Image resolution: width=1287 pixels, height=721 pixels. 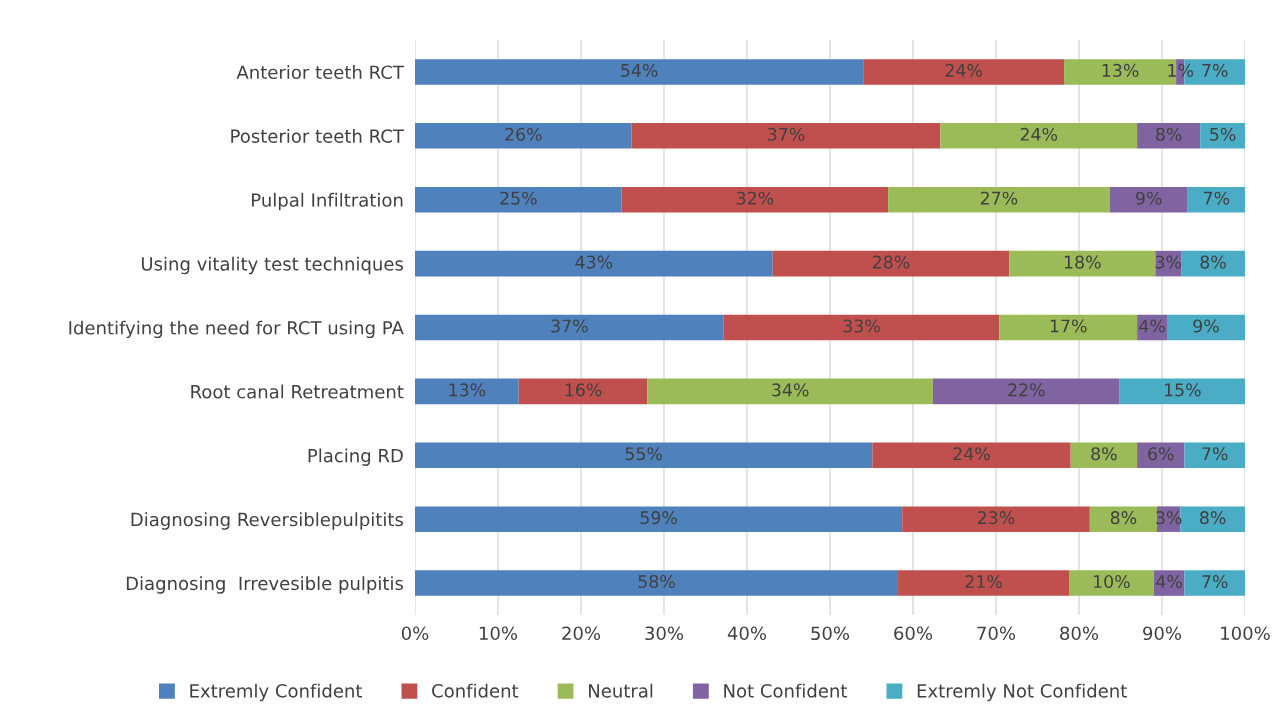 What do you see at coordinates (498, 633) in the screenshot?
I see `x-tick-label: 10%` at bounding box center [498, 633].